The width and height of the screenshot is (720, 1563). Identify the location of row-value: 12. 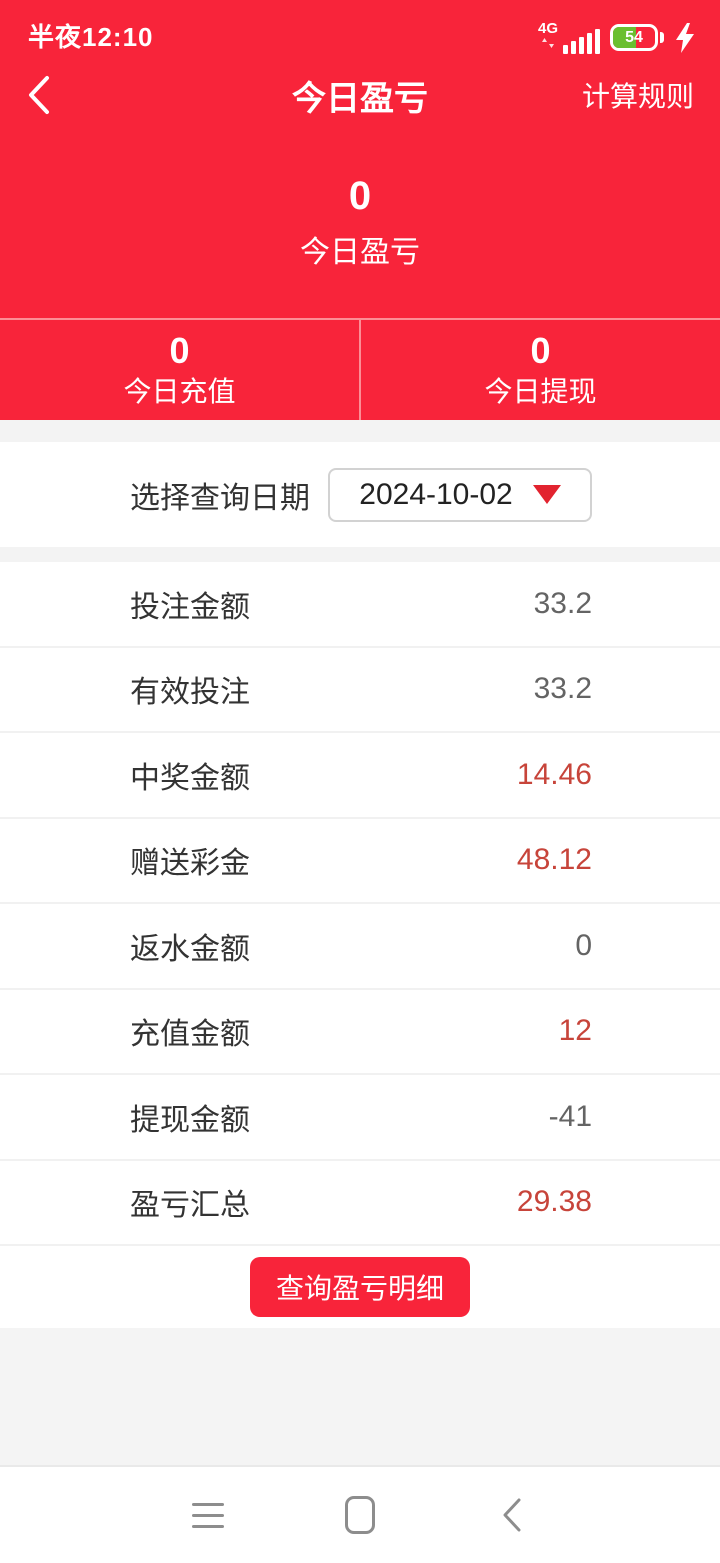
(575, 1031).